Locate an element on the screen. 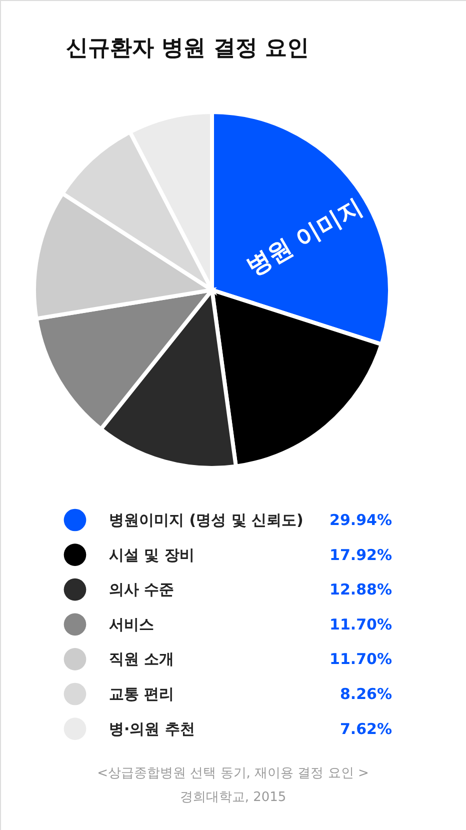 This screenshot has width=466, height=830. text: 경희대학교, 2015 is located at coordinates (233, 797).